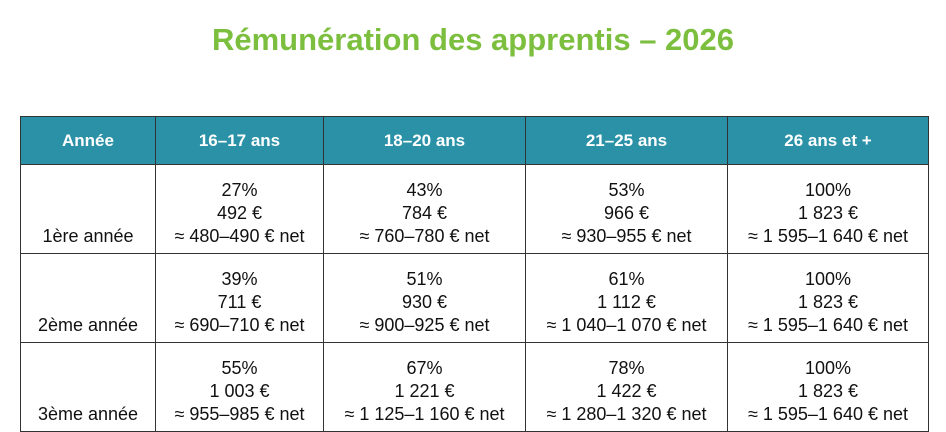 This screenshot has height=432, width=946. I want to click on gross-amount: 1 422 €, so click(626, 391).